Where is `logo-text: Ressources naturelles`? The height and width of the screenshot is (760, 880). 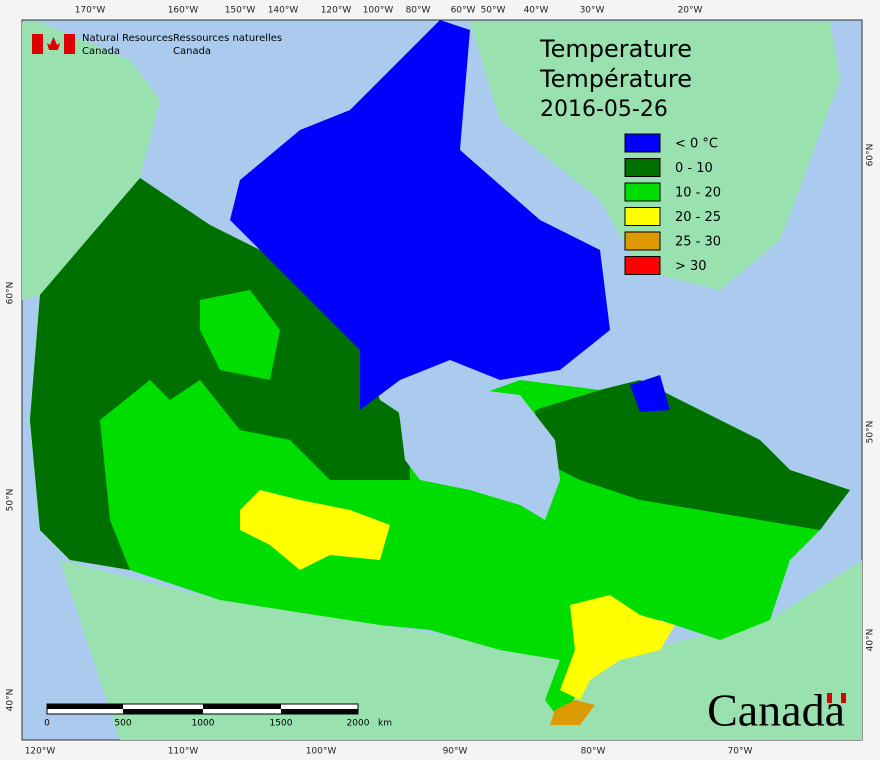
logo-text: Ressources naturelles is located at coordinates (227, 38).